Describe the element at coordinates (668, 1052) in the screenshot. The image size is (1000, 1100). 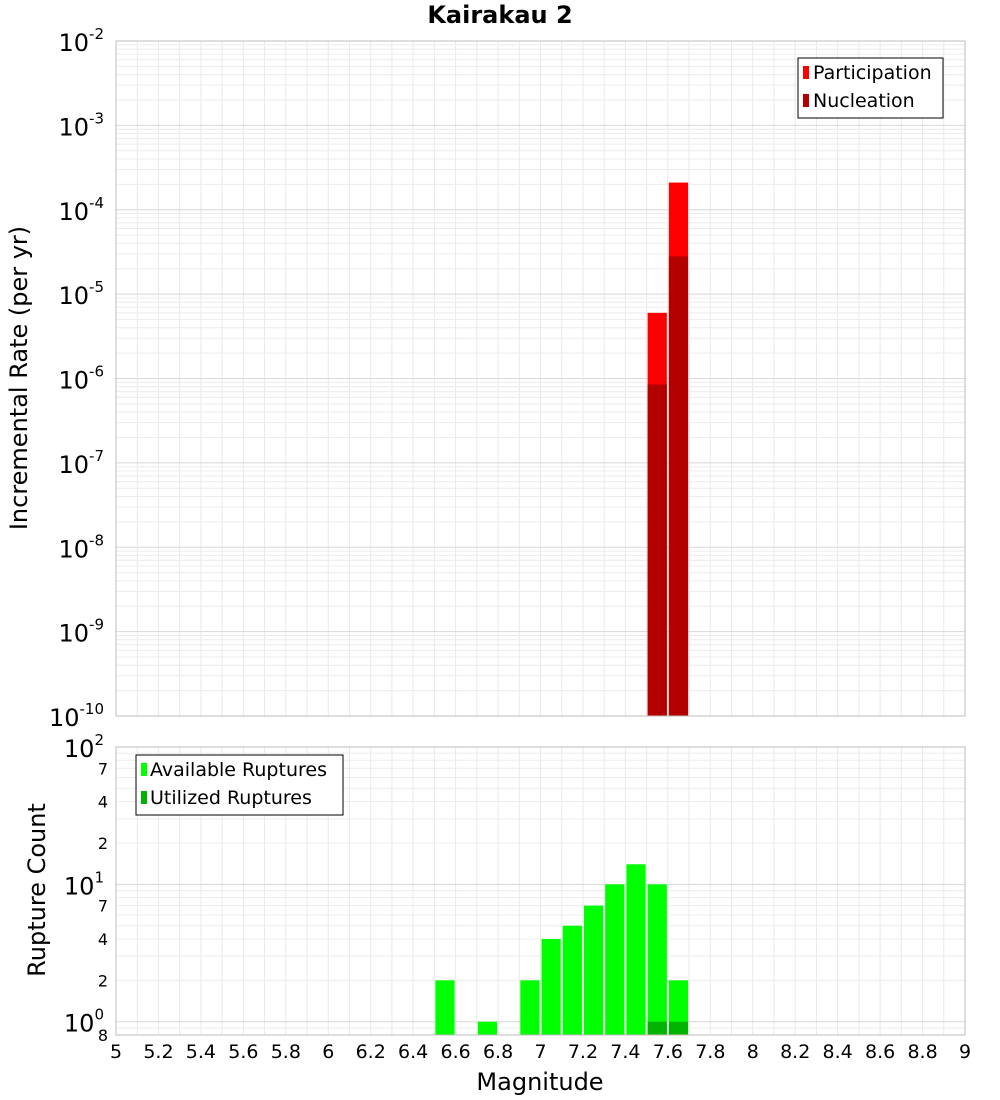
I see `x-tick-label: 7.6` at that location.